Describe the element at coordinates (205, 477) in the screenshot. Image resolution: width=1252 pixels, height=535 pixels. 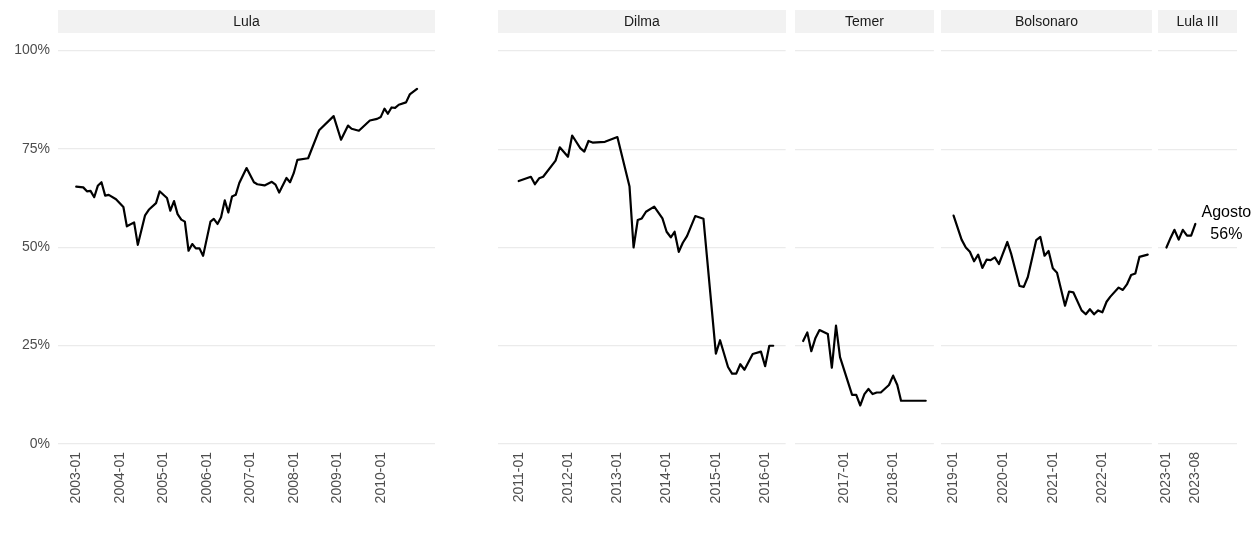
I see `x-tick-label: 2006-01` at that location.